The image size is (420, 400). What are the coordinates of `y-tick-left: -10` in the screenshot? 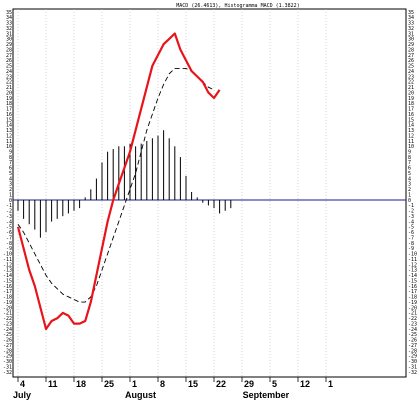 It's located at (7, 255).